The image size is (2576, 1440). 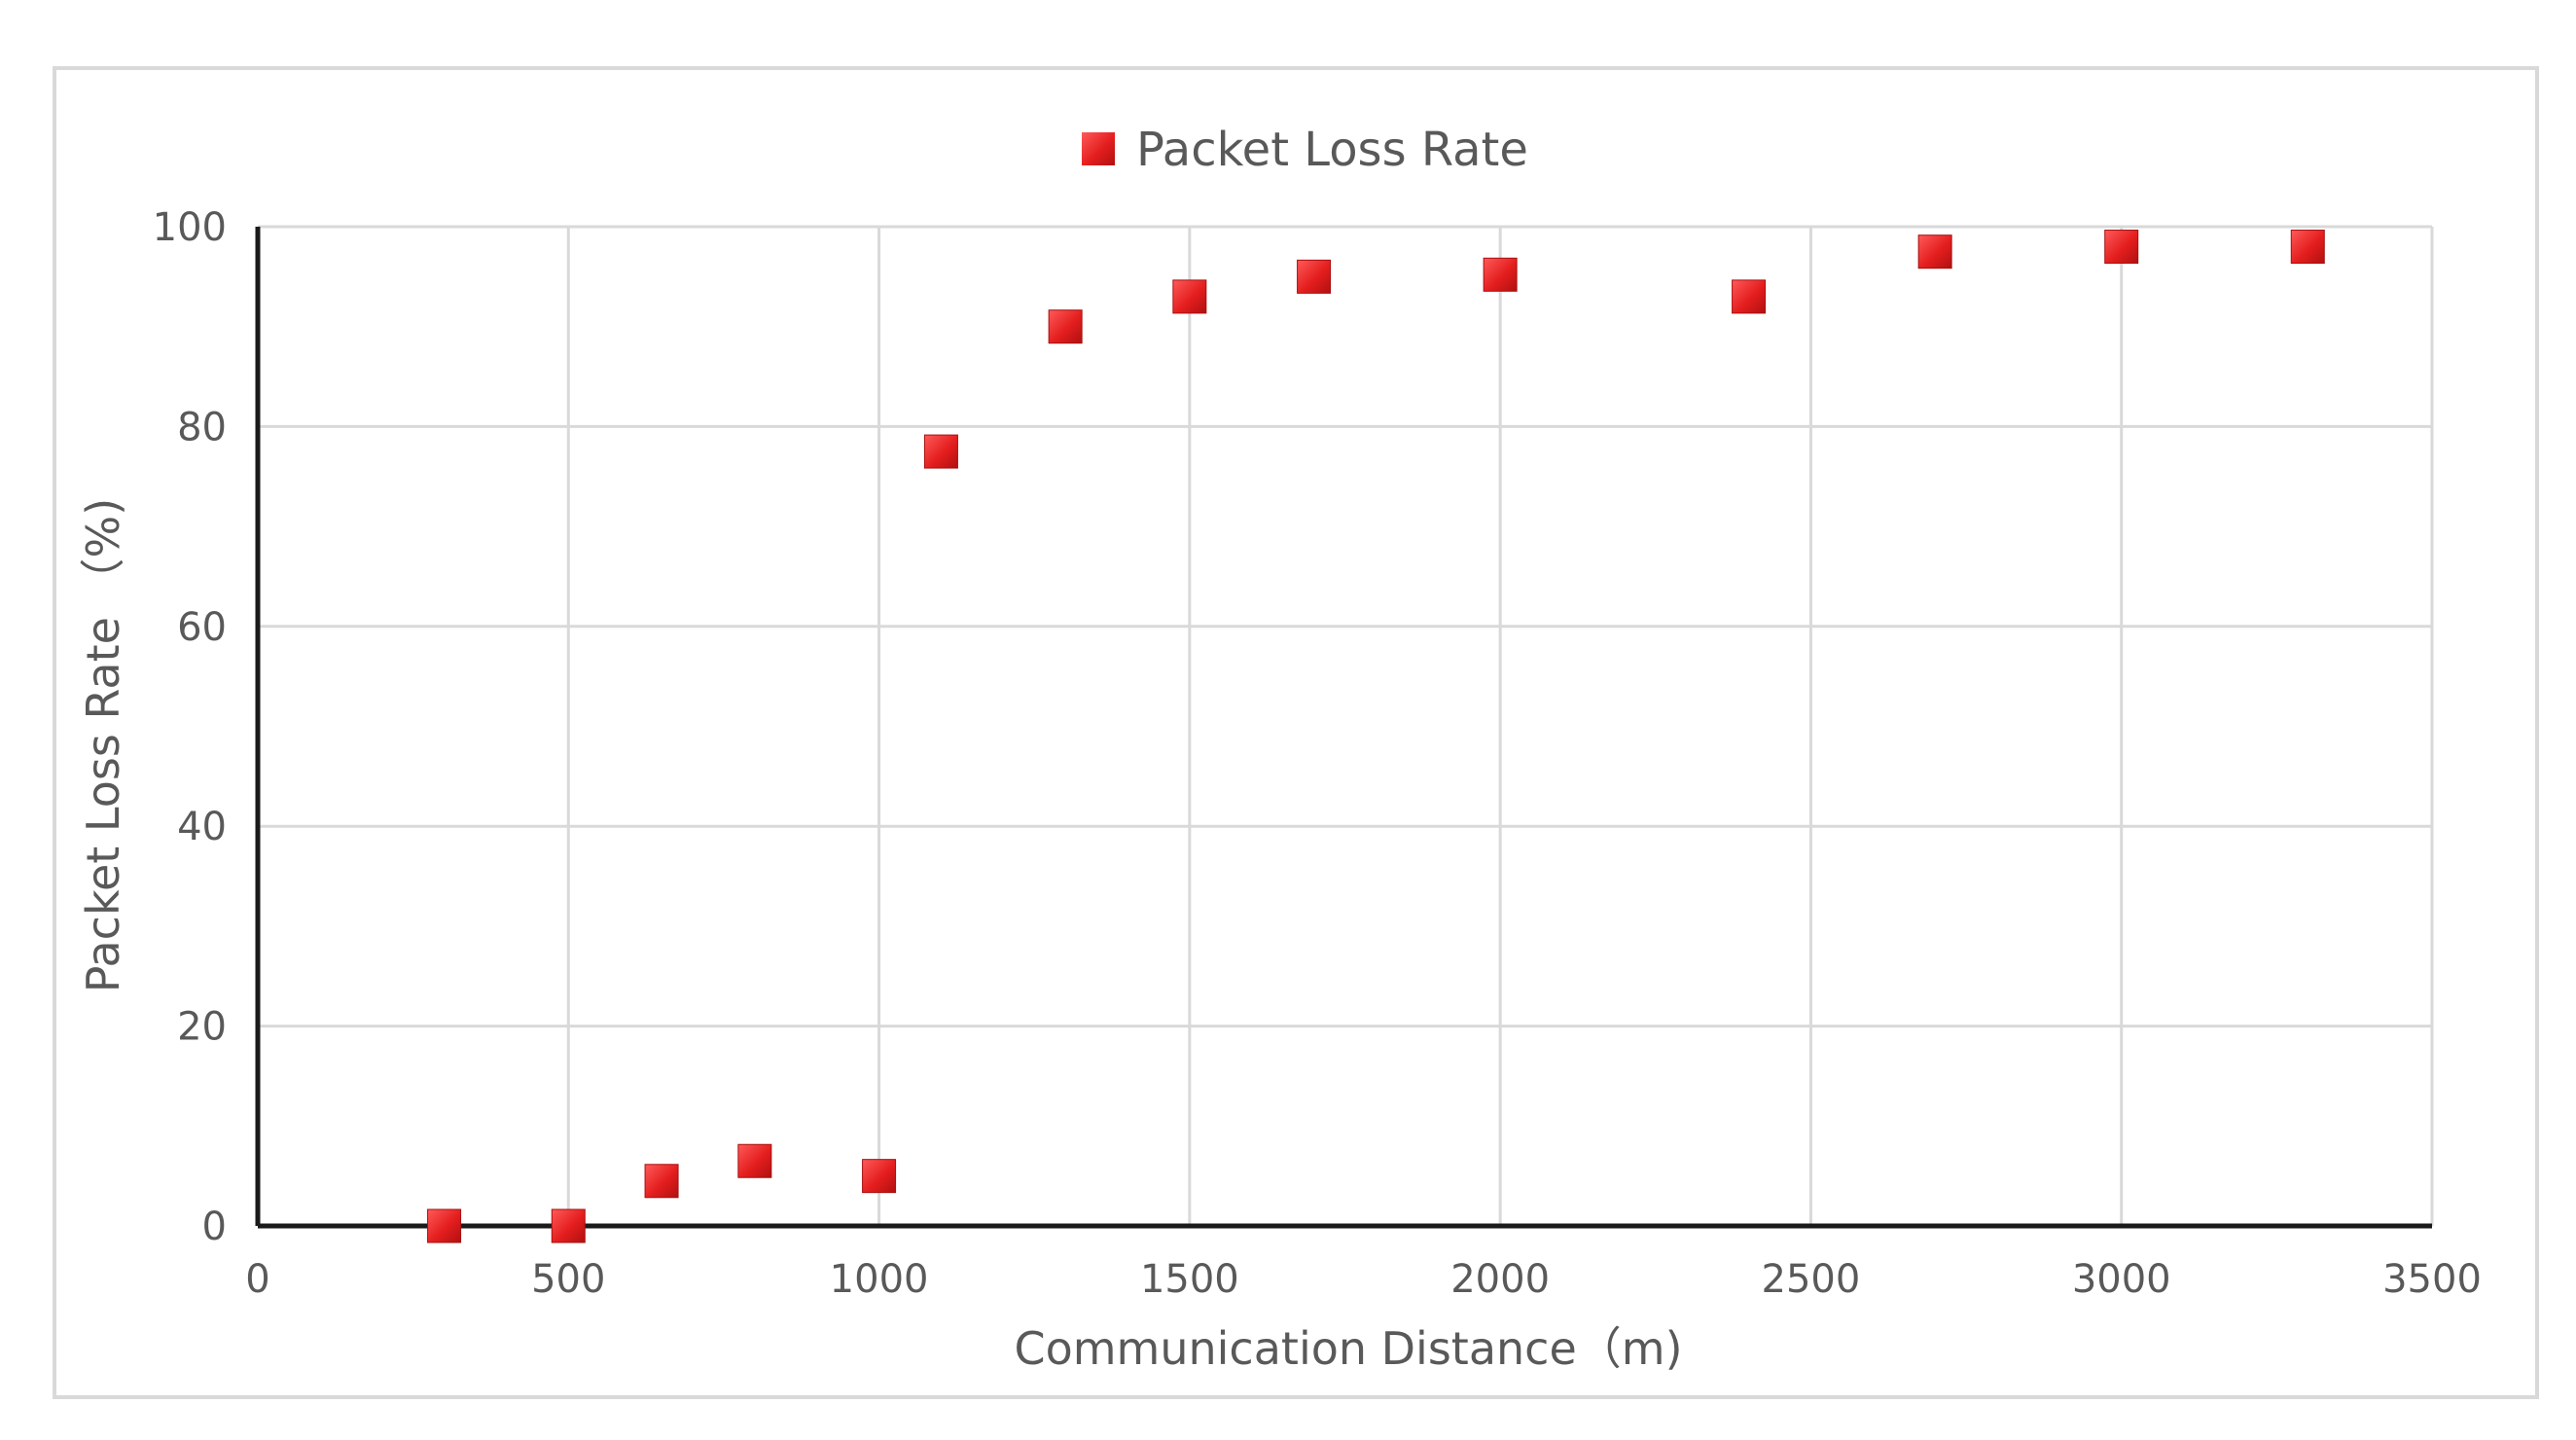 What do you see at coordinates (190, 227) in the screenshot?
I see `y-tick-label: 100` at bounding box center [190, 227].